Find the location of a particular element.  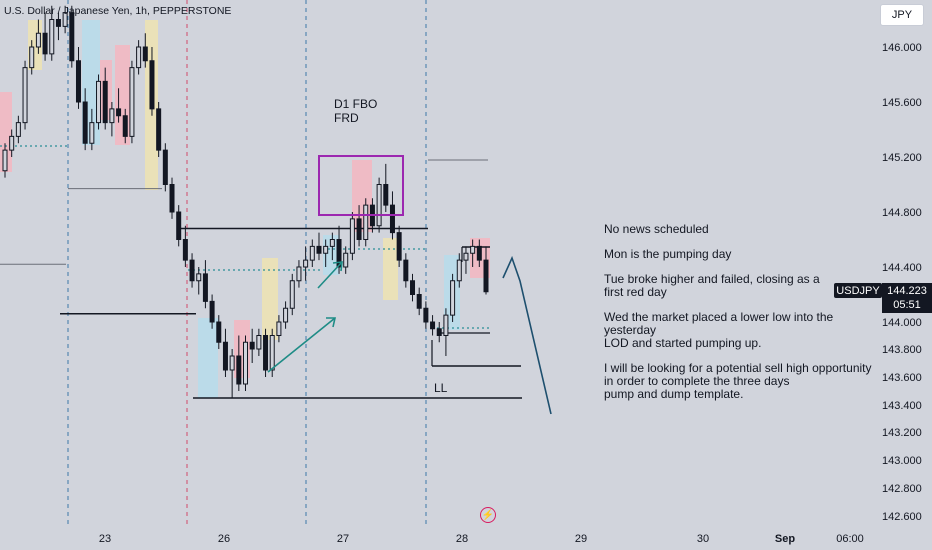

price-tick-label: 143.400 is located at coordinates (902, 406).